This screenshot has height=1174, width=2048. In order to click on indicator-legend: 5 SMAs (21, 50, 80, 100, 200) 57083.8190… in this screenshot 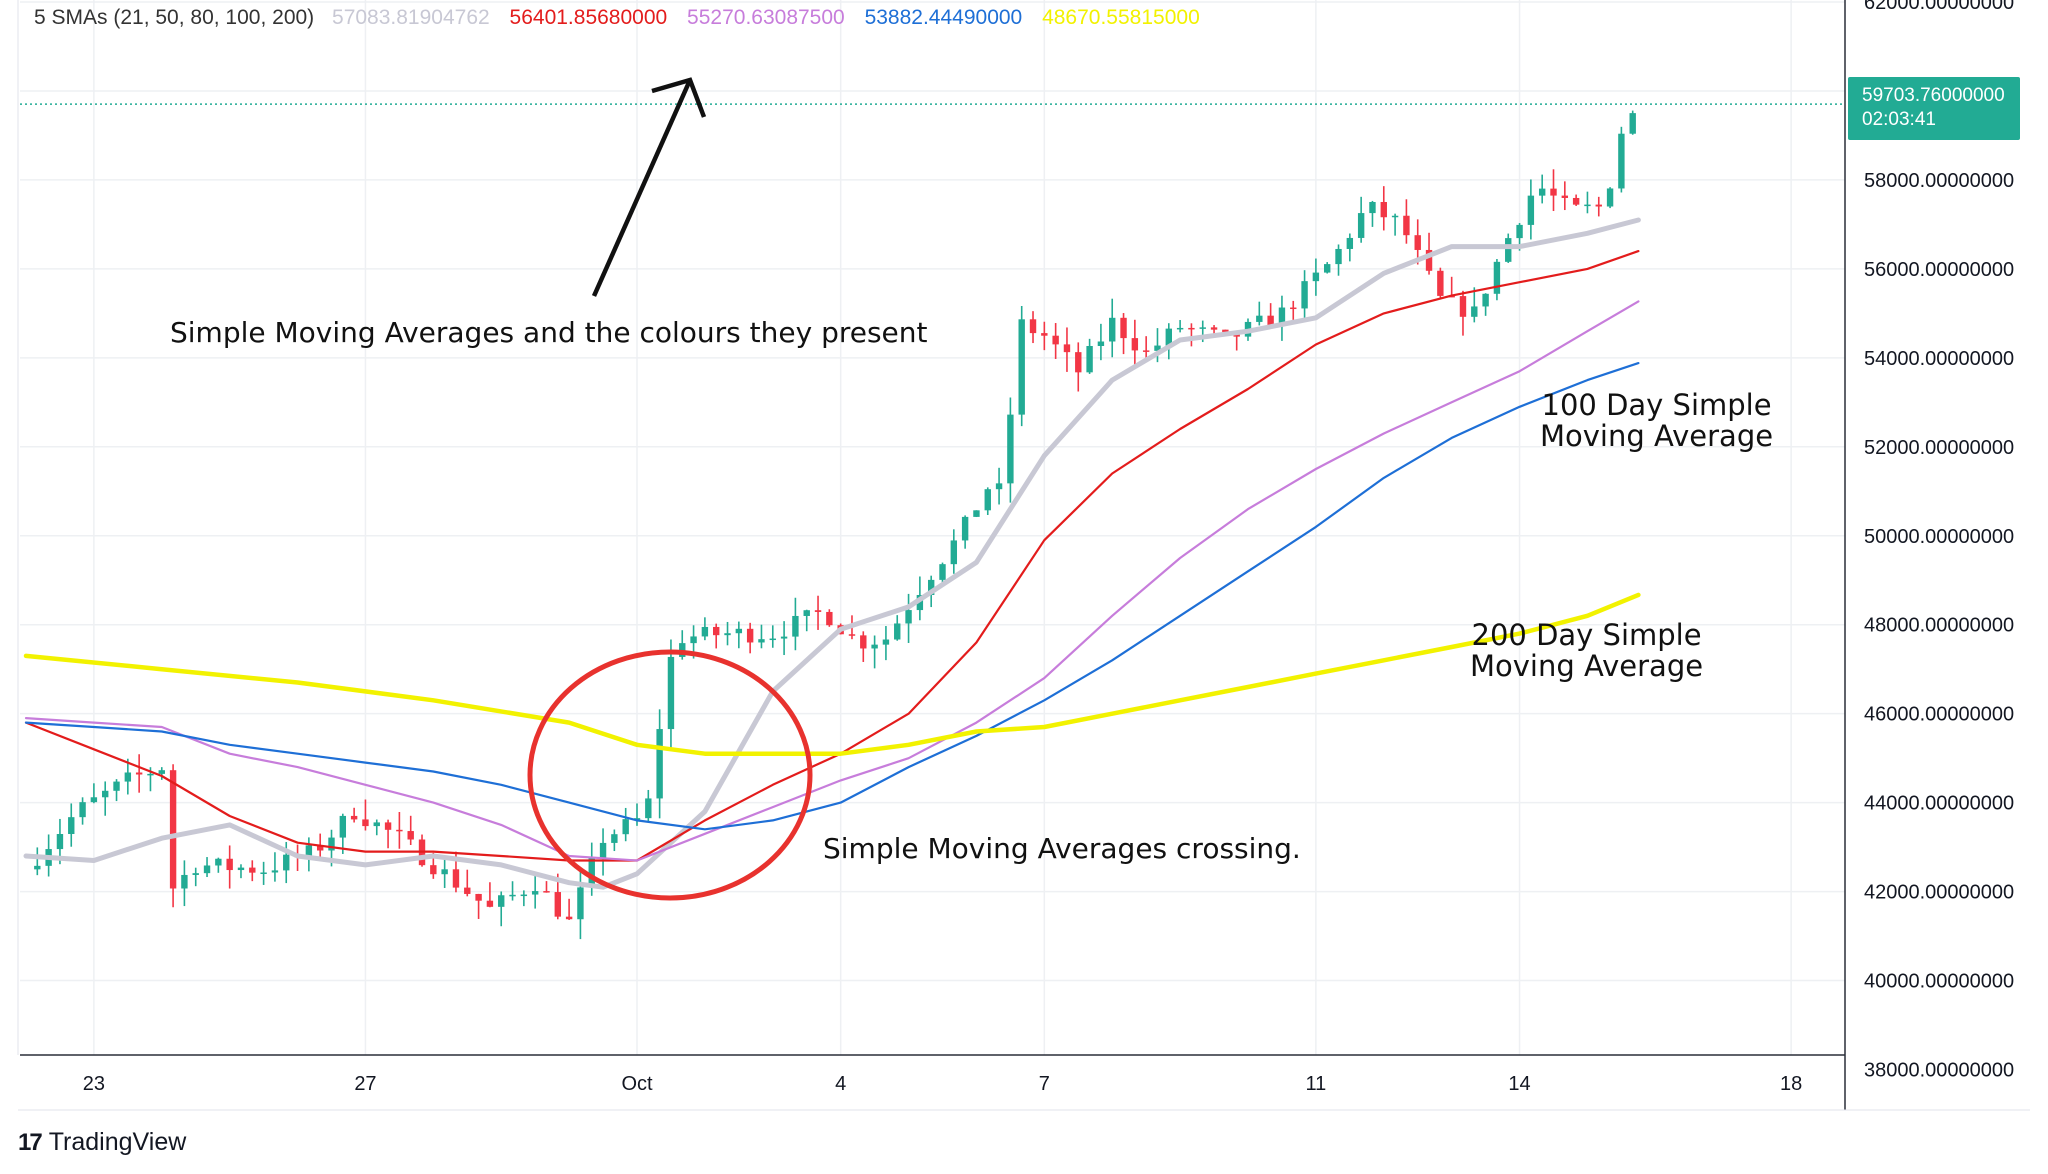, I will do `click(624, 18)`.